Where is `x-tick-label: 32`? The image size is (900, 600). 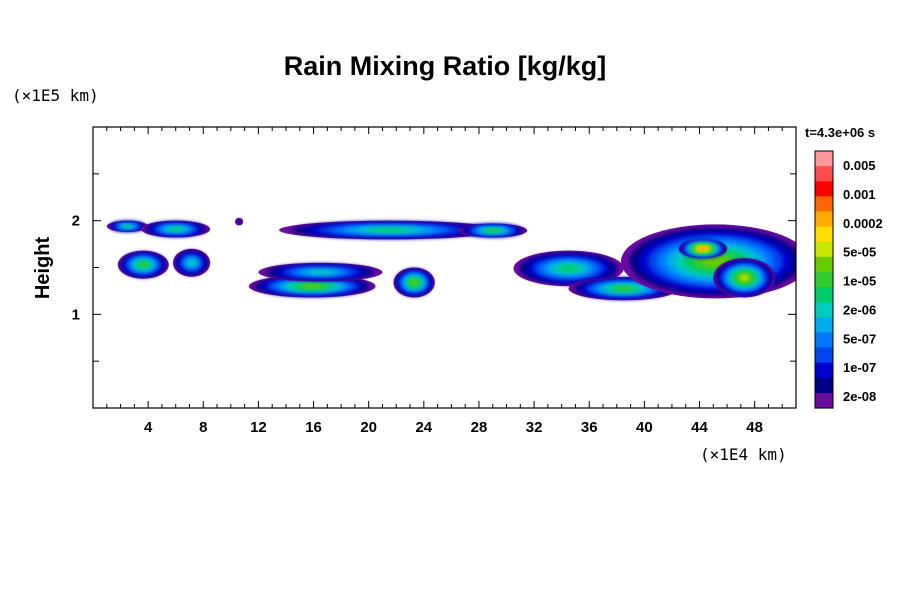
x-tick-label: 32 is located at coordinates (534, 427).